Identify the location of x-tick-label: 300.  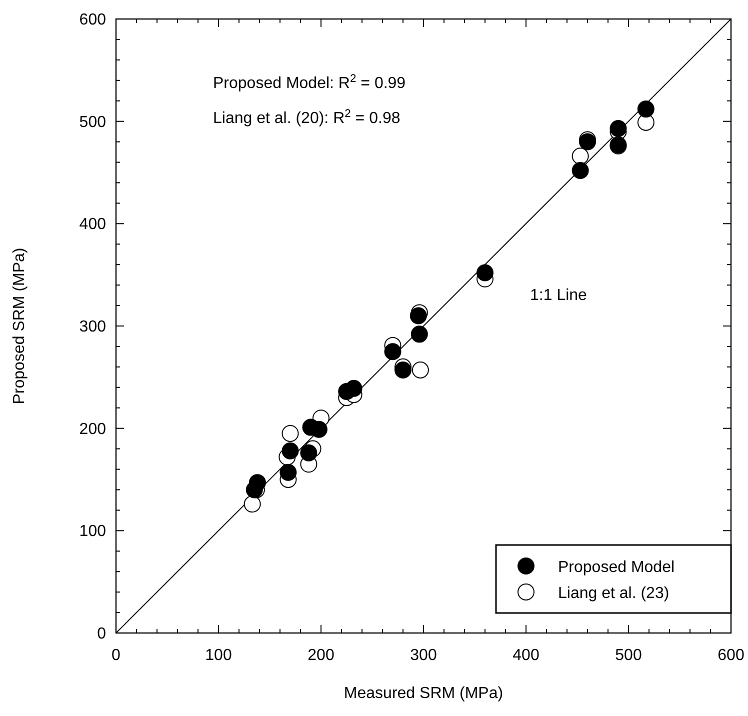
(423, 655).